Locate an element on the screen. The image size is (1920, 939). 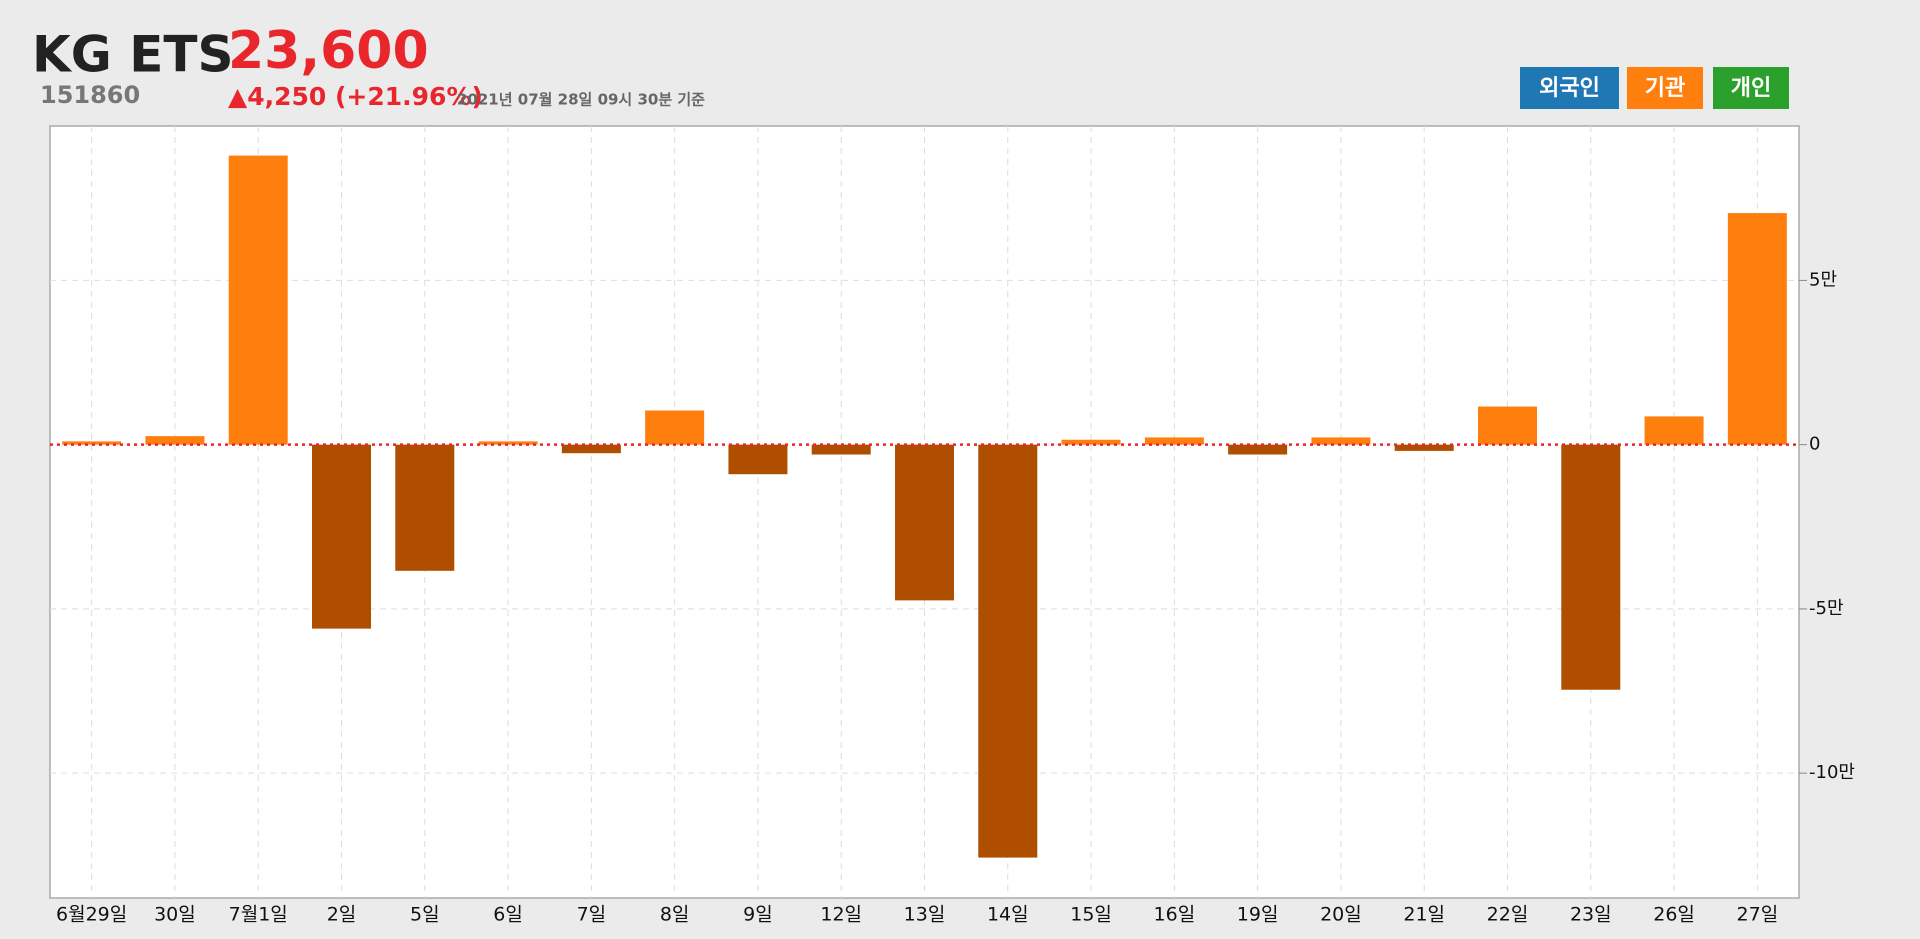
stock-name: KG ETS is located at coordinates (132, 55).